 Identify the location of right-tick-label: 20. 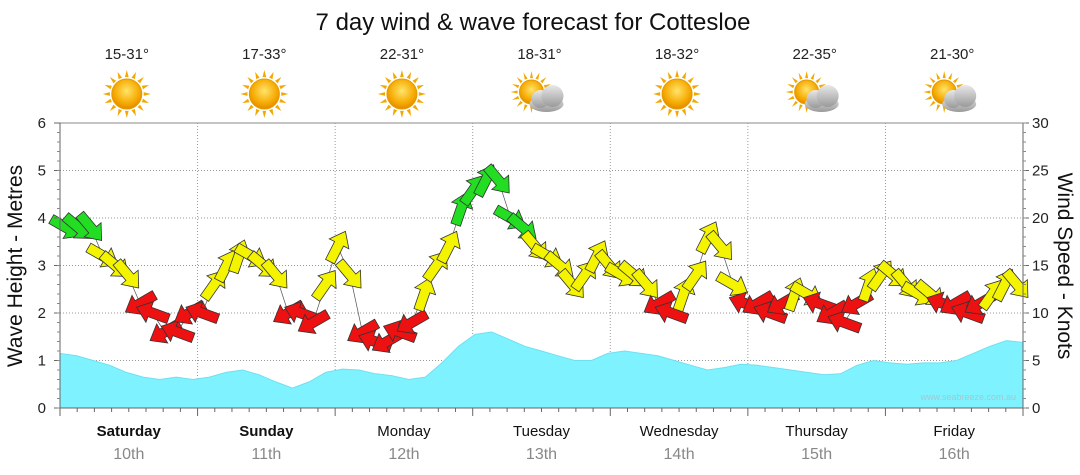
(1040, 218).